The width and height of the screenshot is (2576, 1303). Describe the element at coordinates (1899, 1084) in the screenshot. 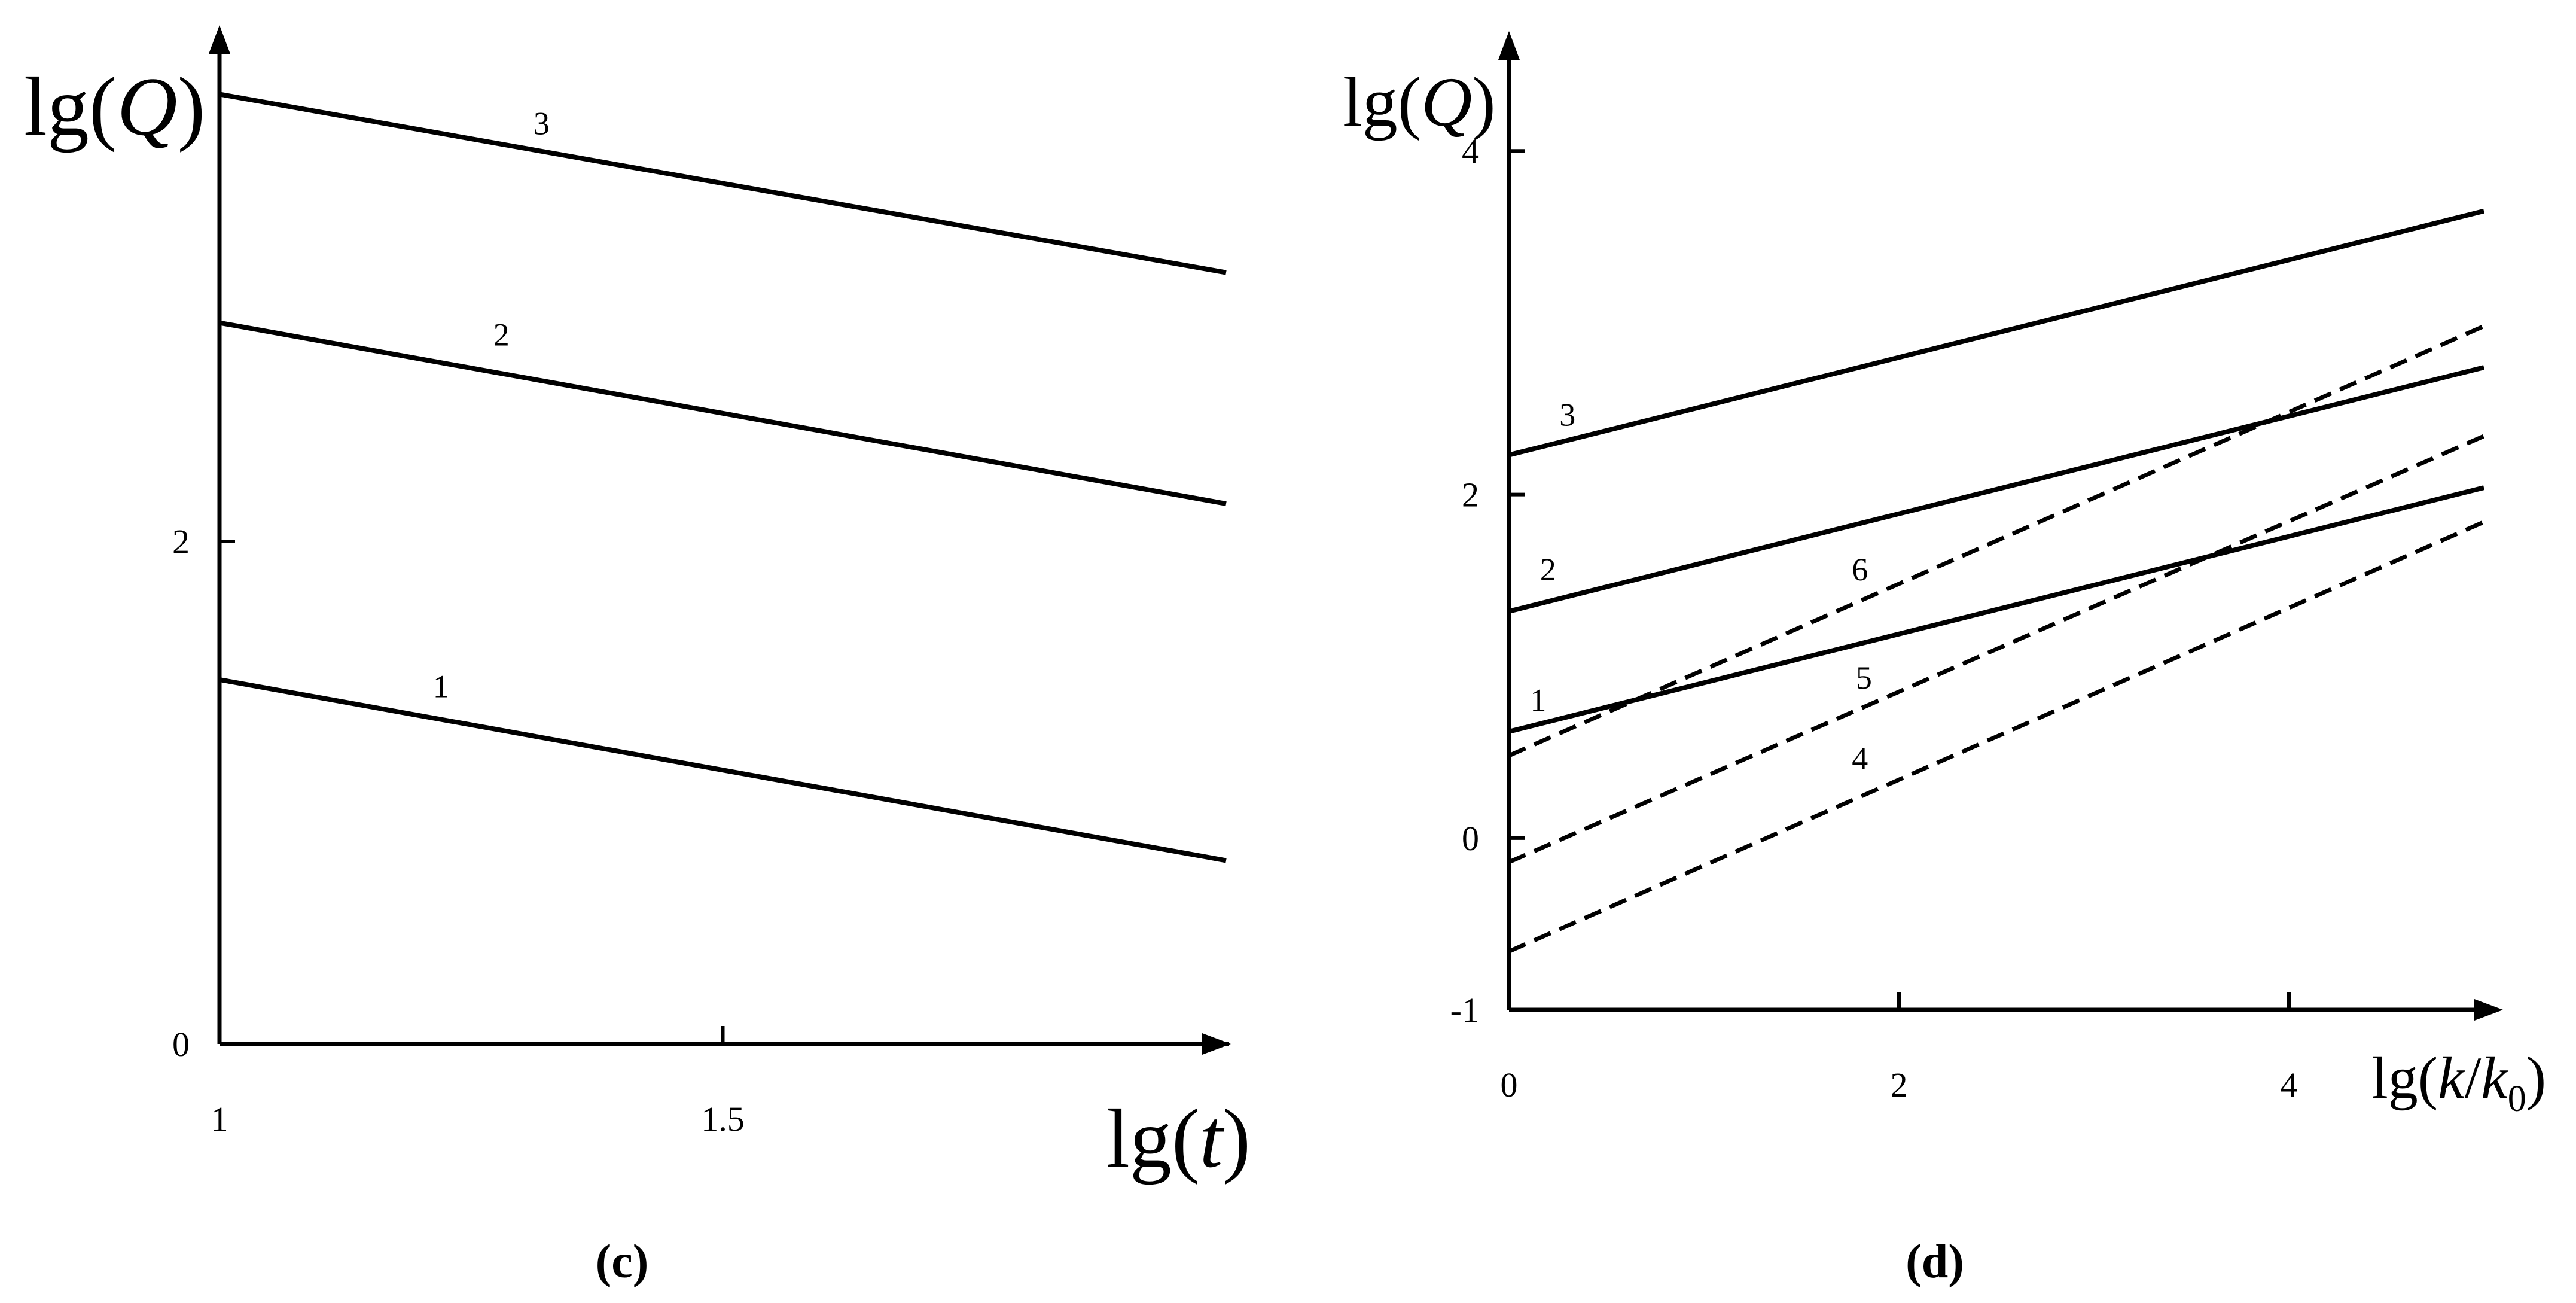

I see `x-tick-label: 2` at that location.